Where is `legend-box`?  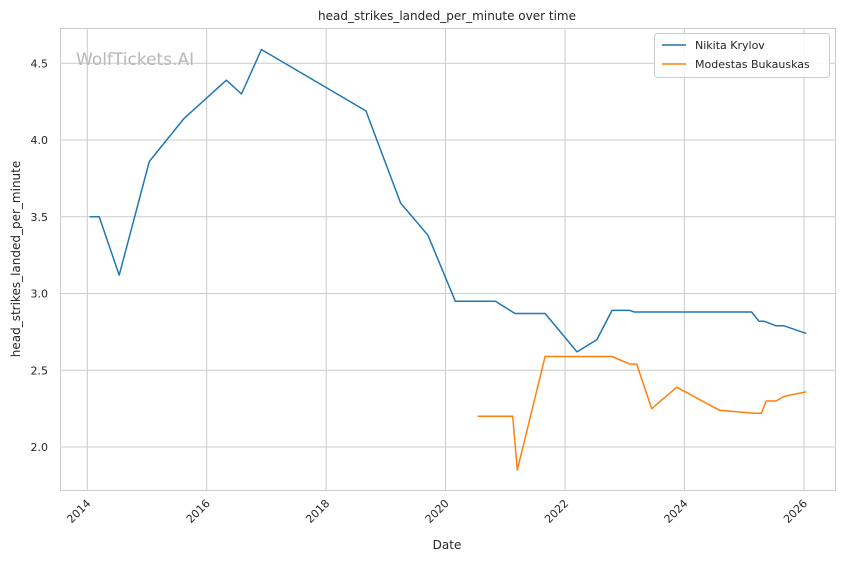
legend-box is located at coordinates (742, 55).